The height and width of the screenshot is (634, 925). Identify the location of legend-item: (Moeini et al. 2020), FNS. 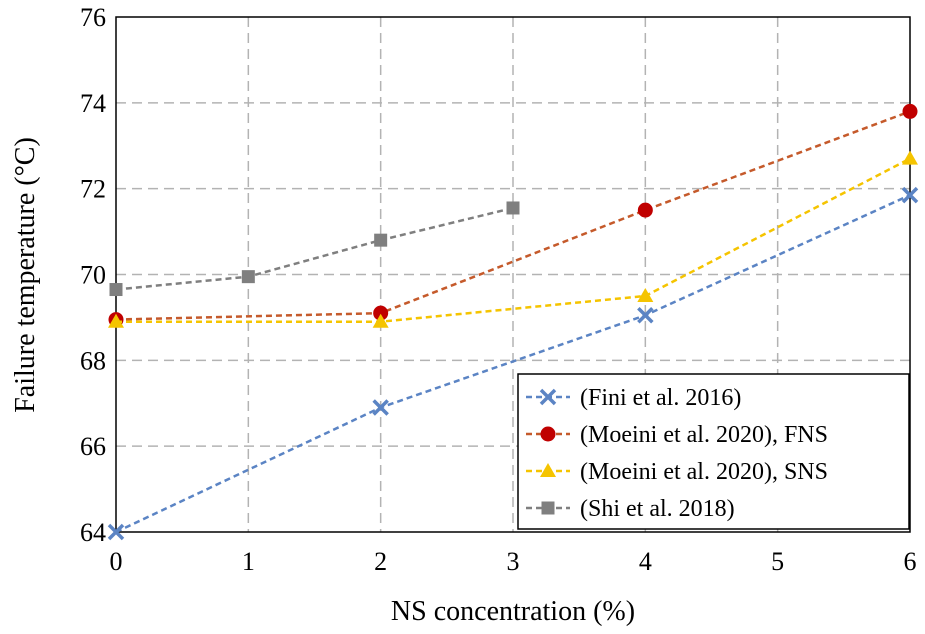
(677, 435).